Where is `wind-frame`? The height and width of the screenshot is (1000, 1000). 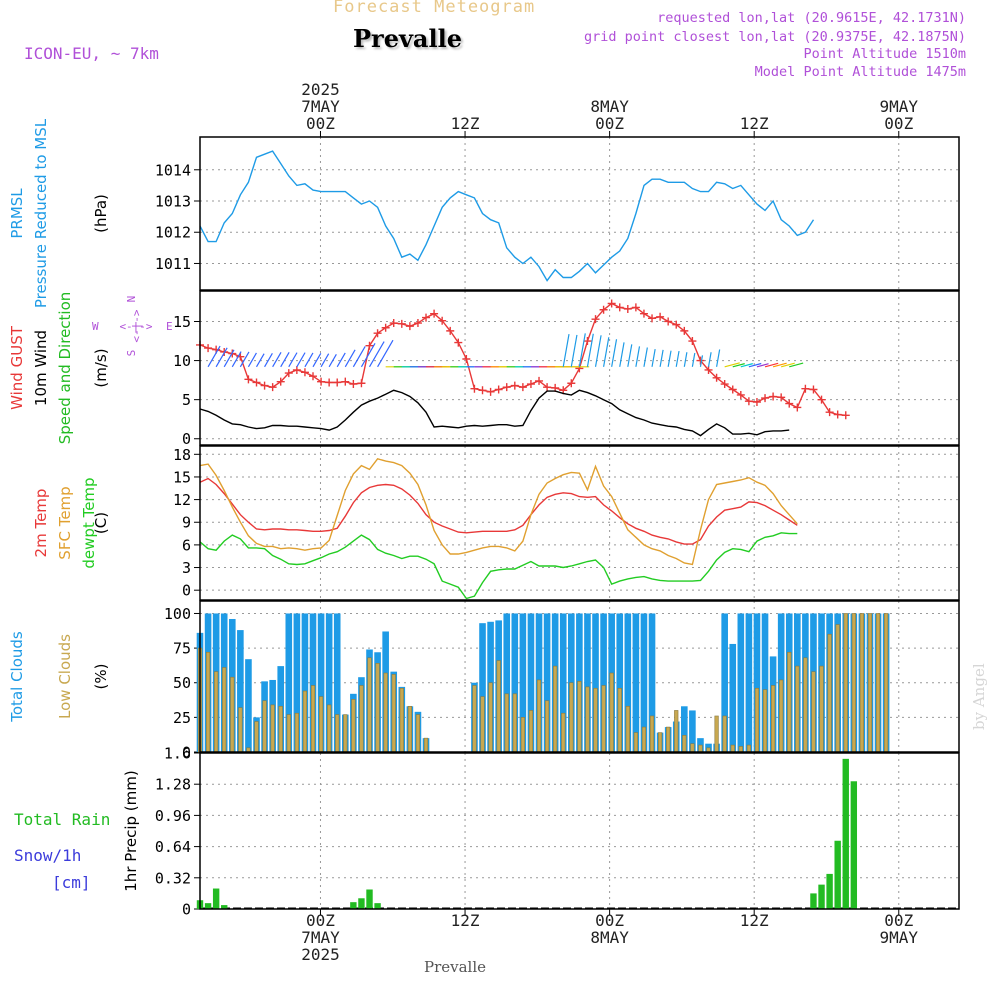
wind-frame is located at coordinates (579, 368).